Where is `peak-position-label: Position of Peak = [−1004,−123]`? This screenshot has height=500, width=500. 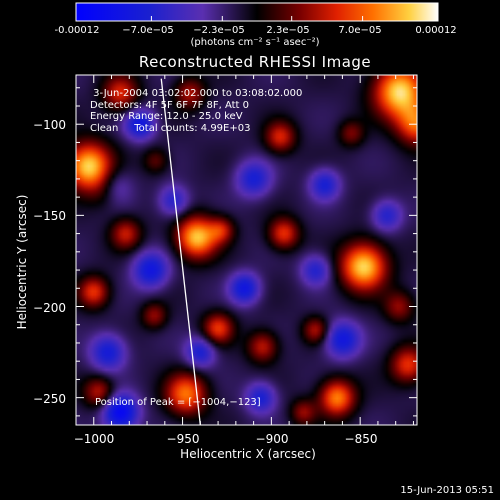 peak-position-label: Position of Peak = [−1004,−123] is located at coordinates (178, 402).